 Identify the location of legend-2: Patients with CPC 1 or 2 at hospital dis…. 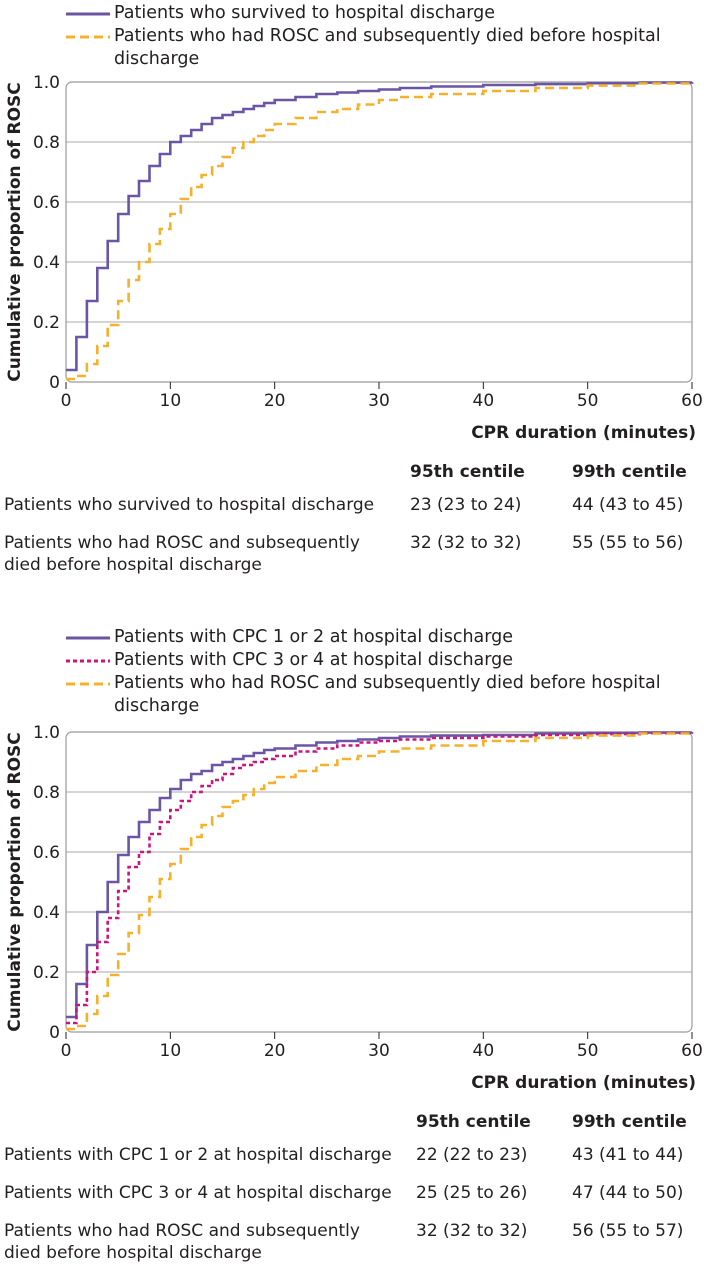
(381, 672).